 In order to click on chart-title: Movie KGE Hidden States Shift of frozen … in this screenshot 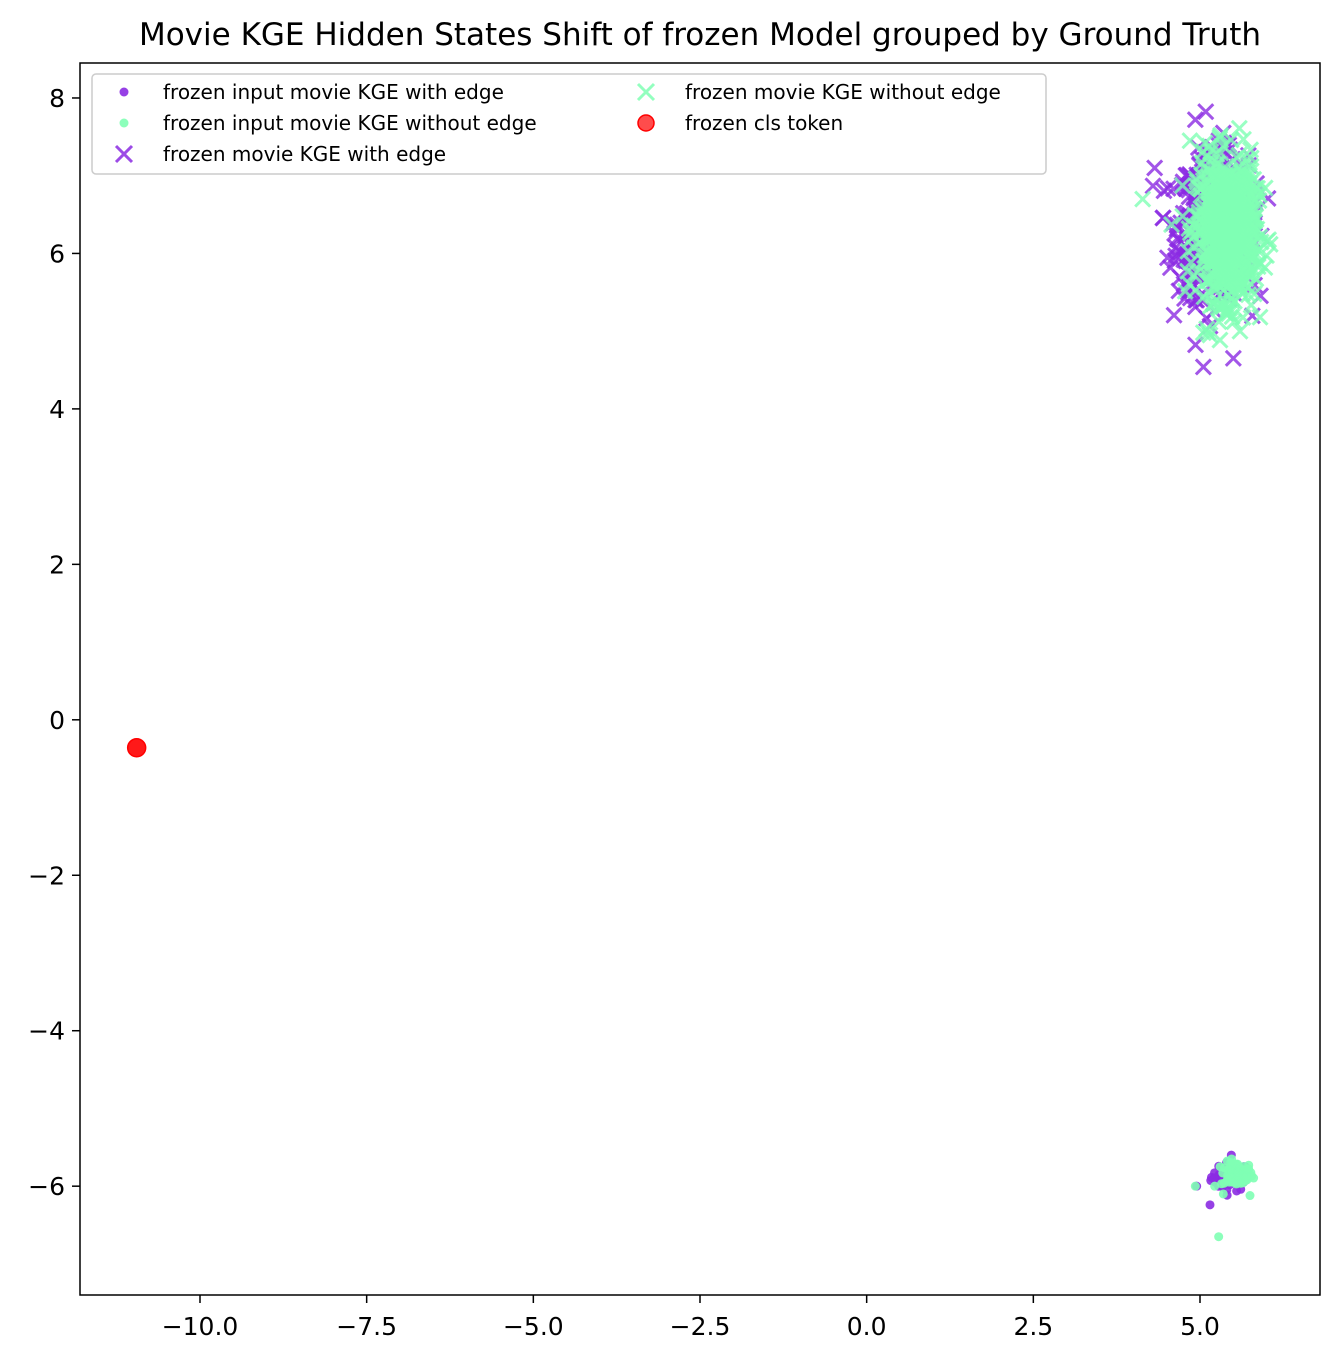, I will do `click(700, 35)`.